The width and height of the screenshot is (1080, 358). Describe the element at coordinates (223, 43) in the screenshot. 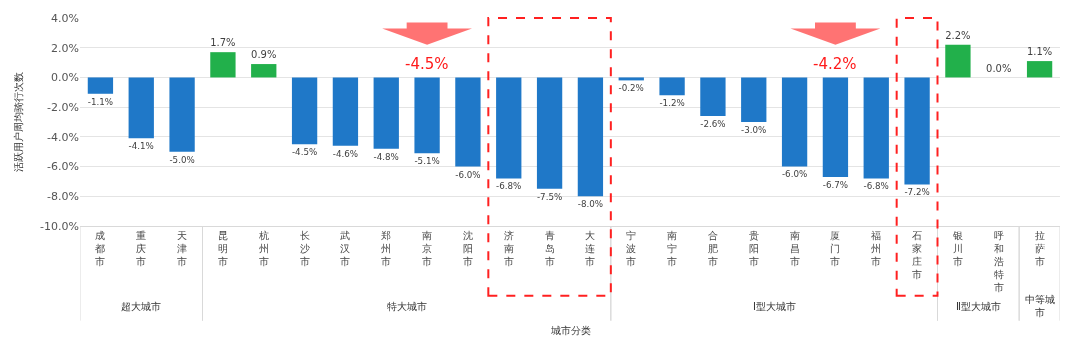

I see `data-label: 1.7%` at that location.